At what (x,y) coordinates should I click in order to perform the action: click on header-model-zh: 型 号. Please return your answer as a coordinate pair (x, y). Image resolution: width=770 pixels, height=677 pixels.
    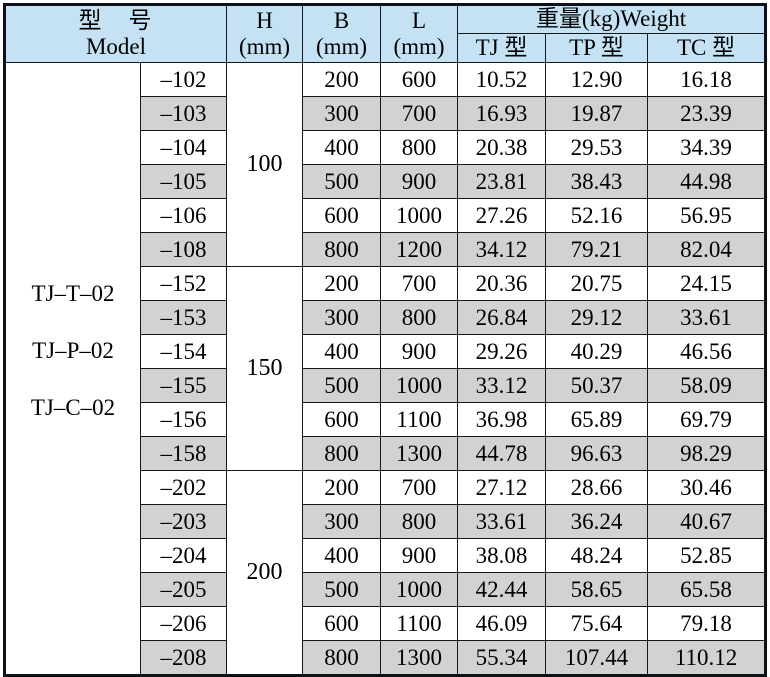
    Looking at the image, I should click on (116, 20).